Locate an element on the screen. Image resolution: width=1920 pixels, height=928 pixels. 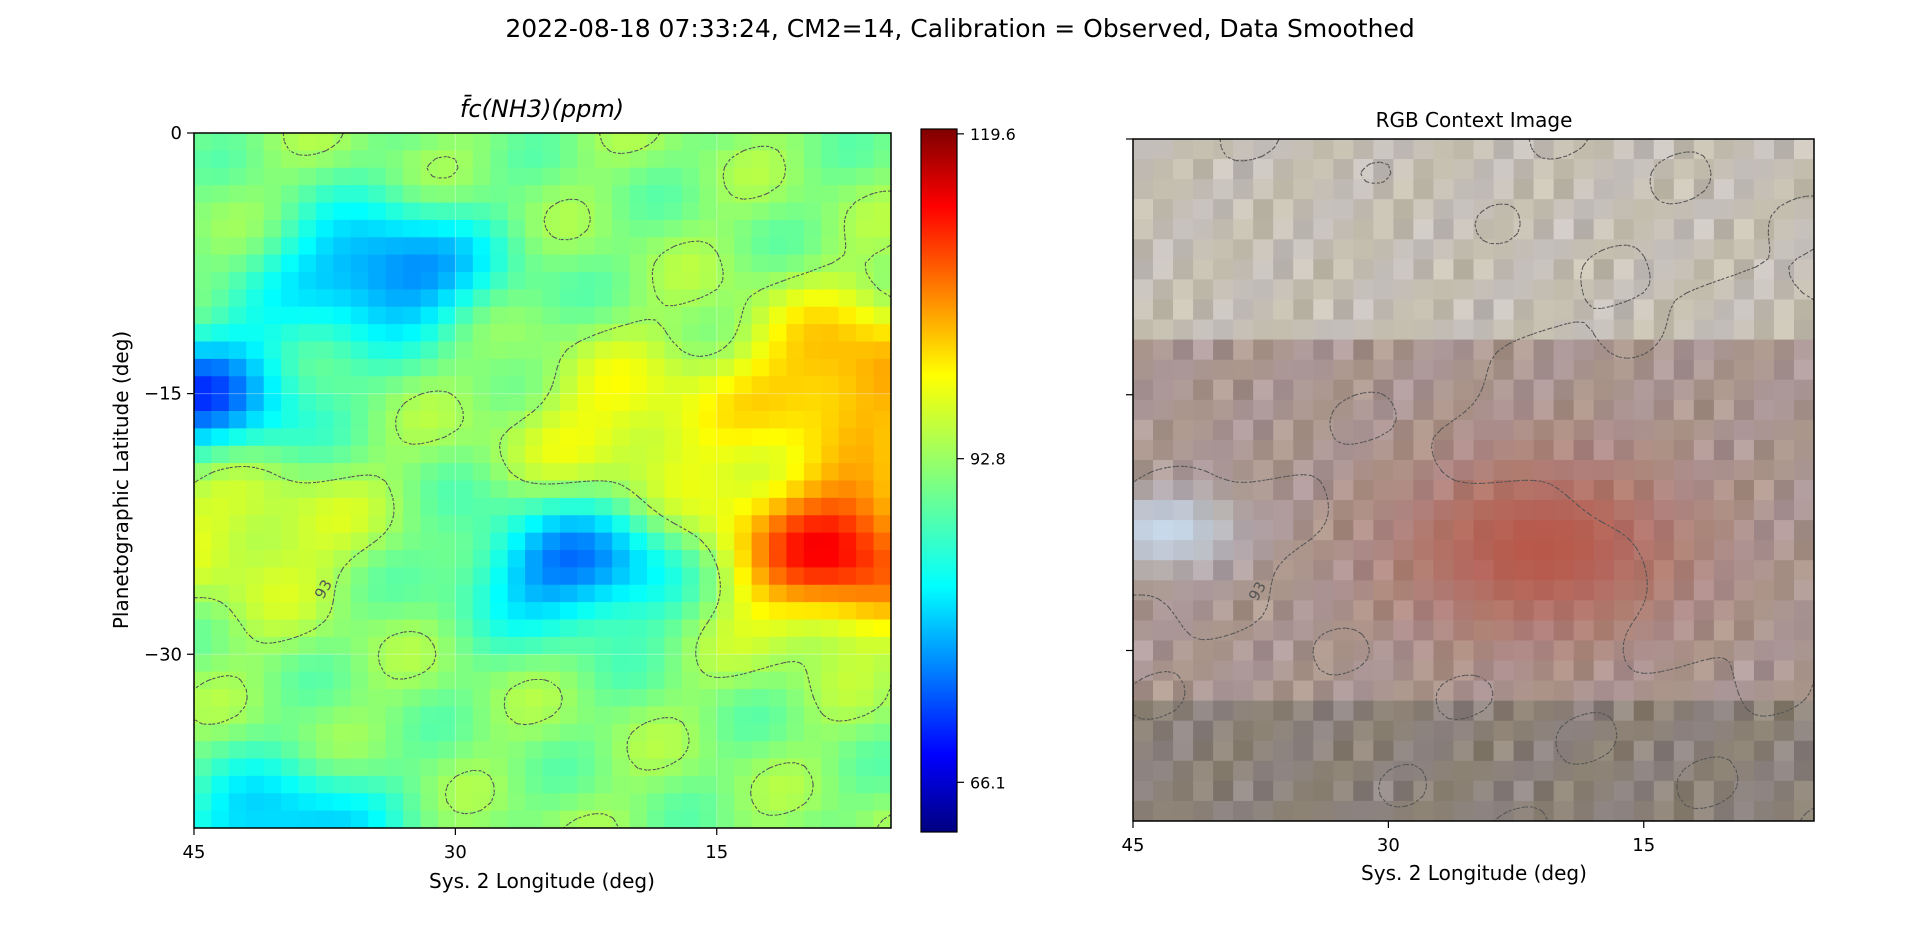
heatmap-xlabel: Sys. 2 Longitude (deg) is located at coordinates (542, 881).